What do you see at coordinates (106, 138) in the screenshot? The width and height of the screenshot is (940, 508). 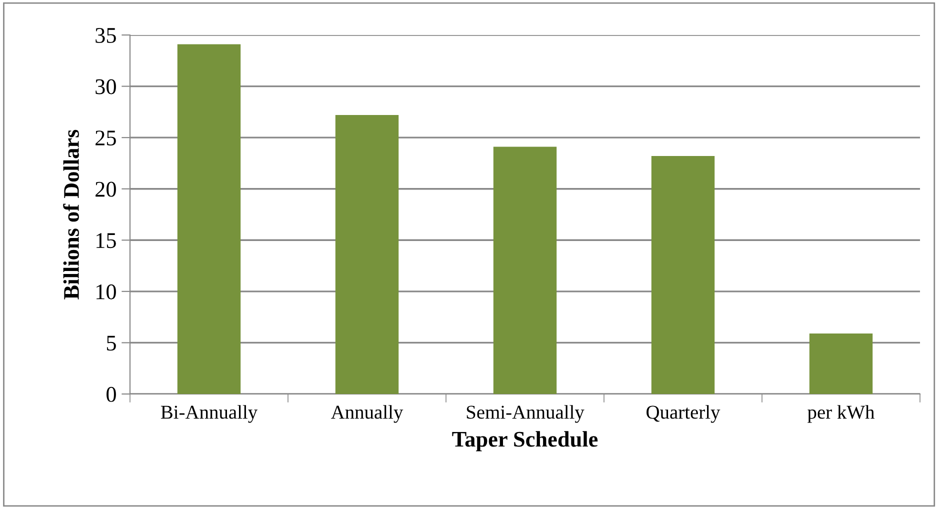 I see `y-tick-label: 25` at bounding box center [106, 138].